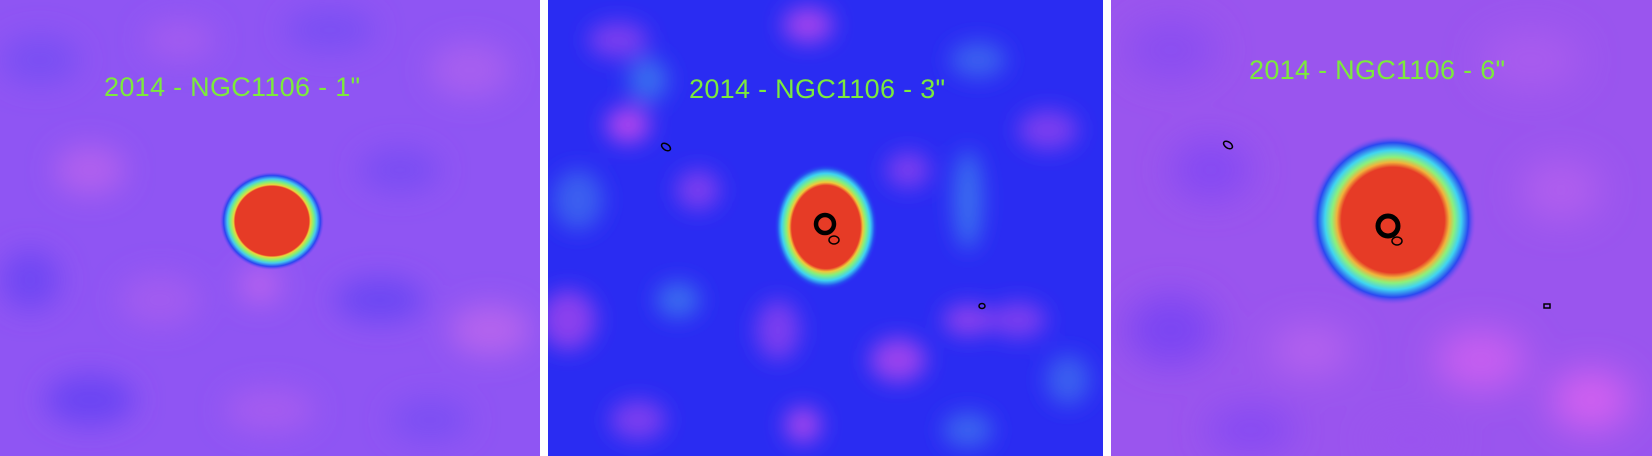 This screenshot has height=456, width=1652. What do you see at coordinates (817, 89) in the screenshot?
I see `panel-title: 2014 - NGC1106 - 3"` at bounding box center [817, 89].